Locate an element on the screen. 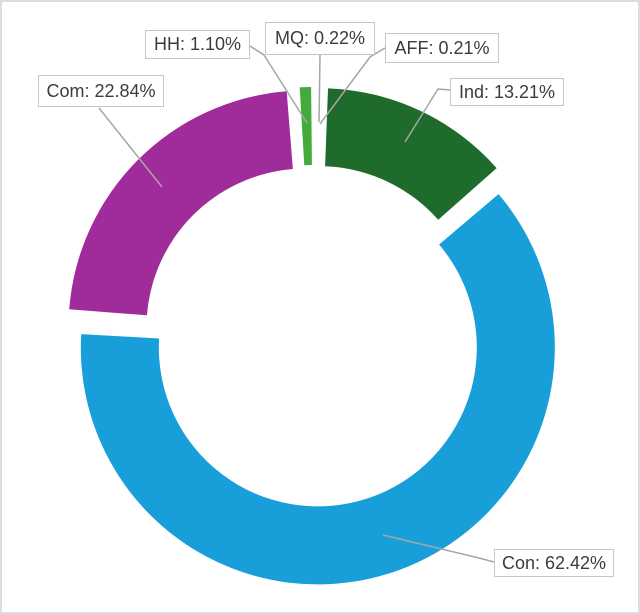 This screenshot has height=614, width=640. callout-label-com: Com: 22.84% is located at coordinates (101, 91).